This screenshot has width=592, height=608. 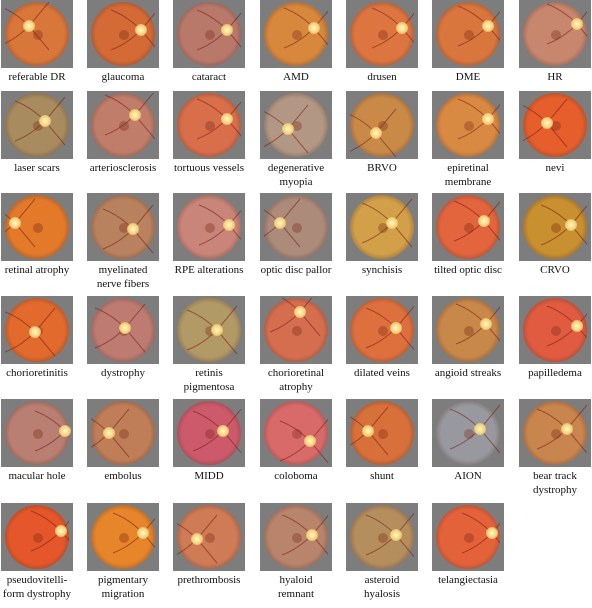 I want to click on caption-line: synchisis, so click(x=382, y=270).